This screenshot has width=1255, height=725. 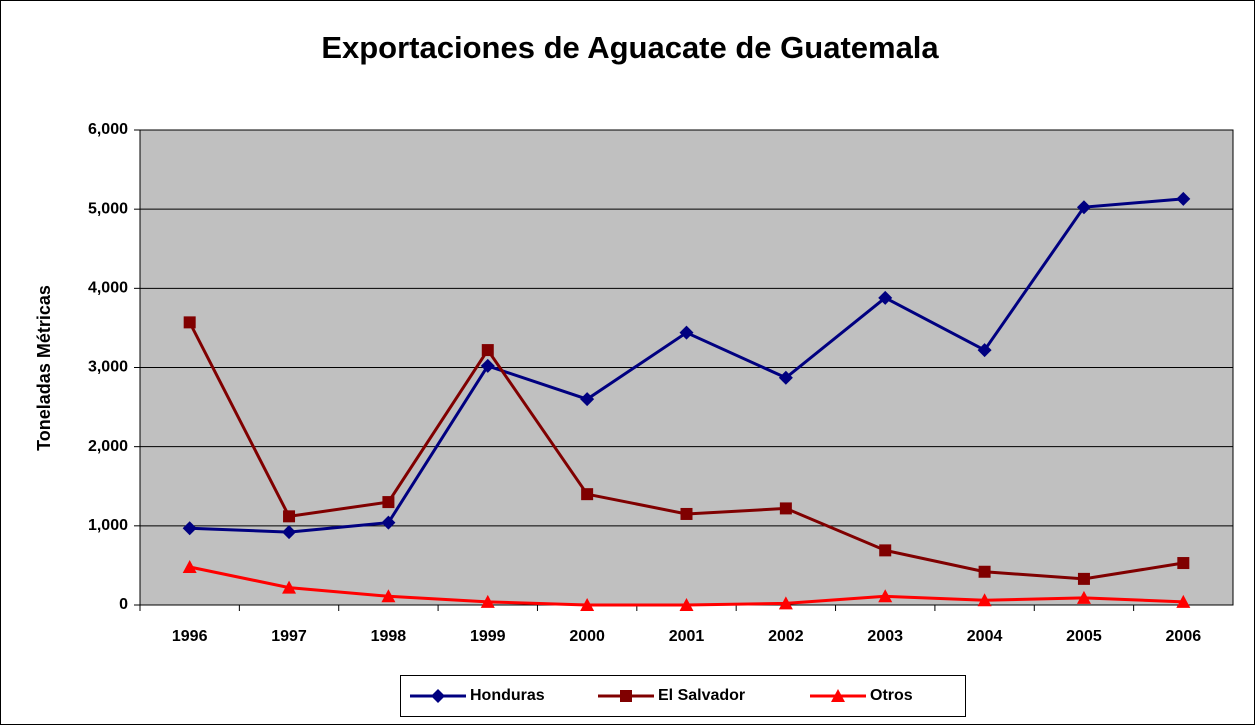 I want to click on y-axis-label: Toneladas Métricas, so click(x=44, y=368).